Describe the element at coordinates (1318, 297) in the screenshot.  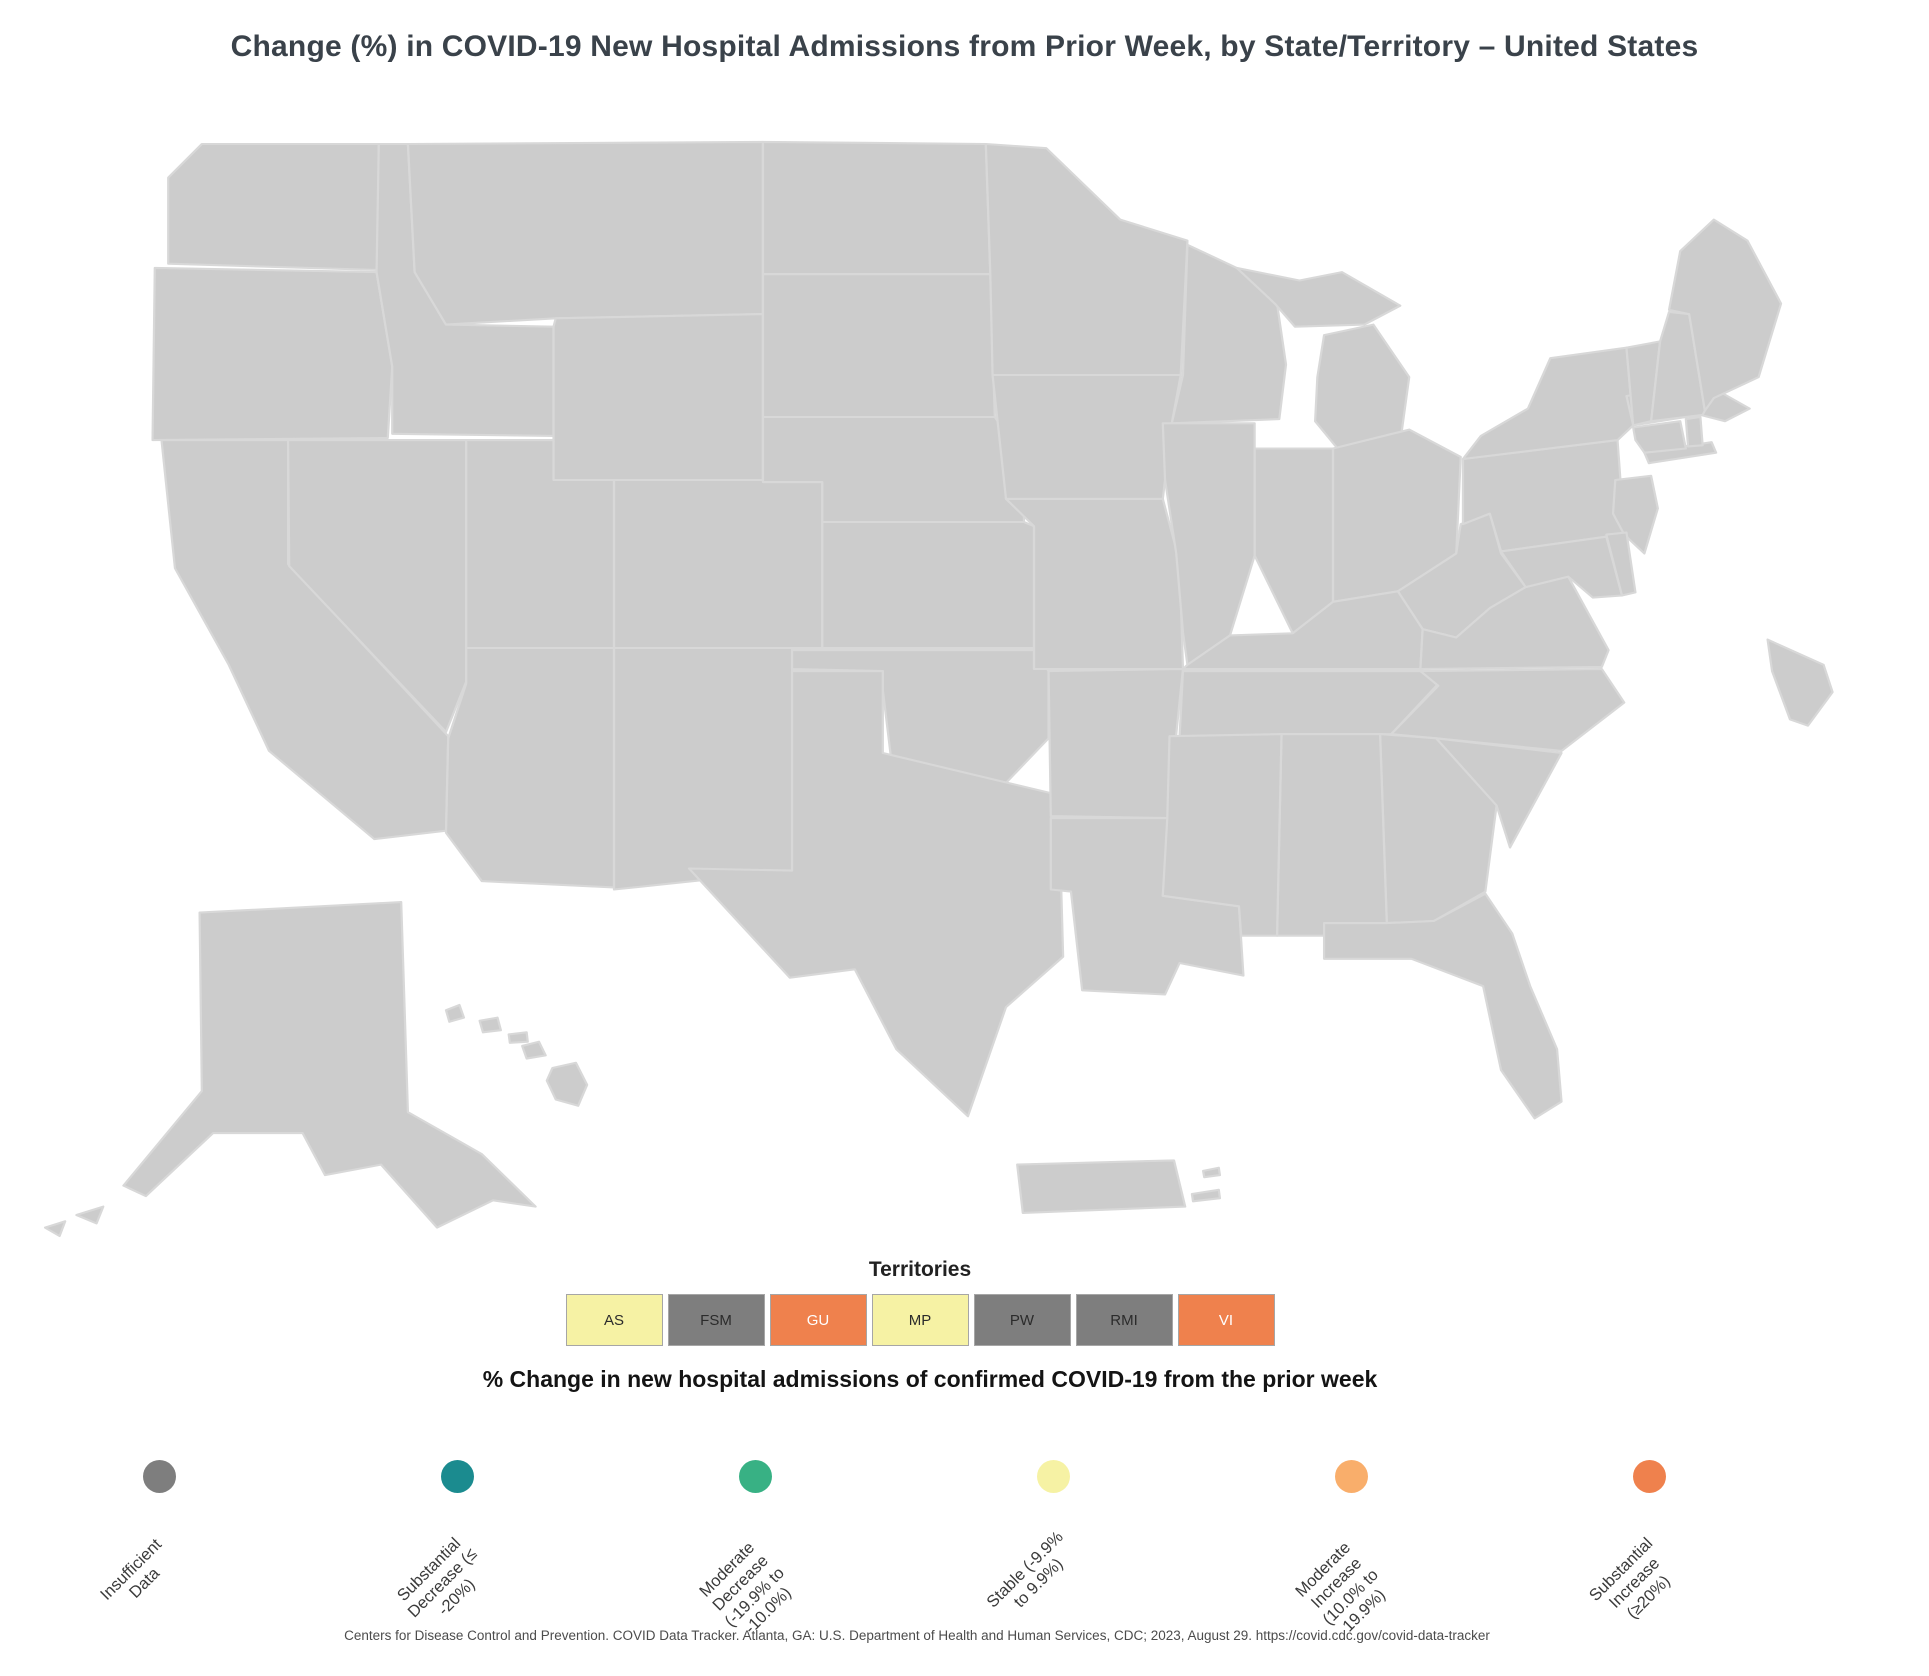
I see `state-mi-upper` at that location.